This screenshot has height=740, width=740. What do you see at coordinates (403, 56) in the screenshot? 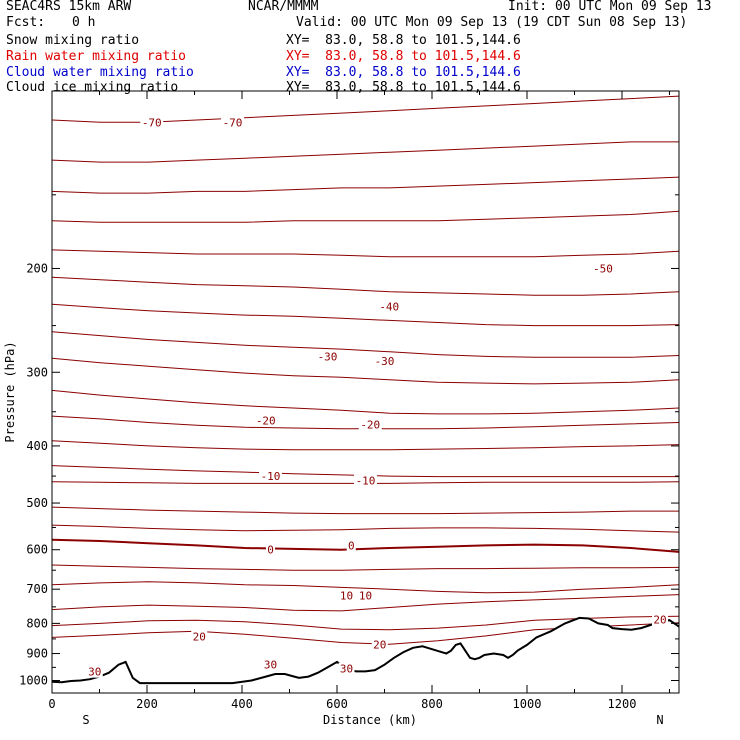
I see `field-rain-xy: XY= 83.0, 58.8 to 101.5,144.6` at bounding box center [403, 56].